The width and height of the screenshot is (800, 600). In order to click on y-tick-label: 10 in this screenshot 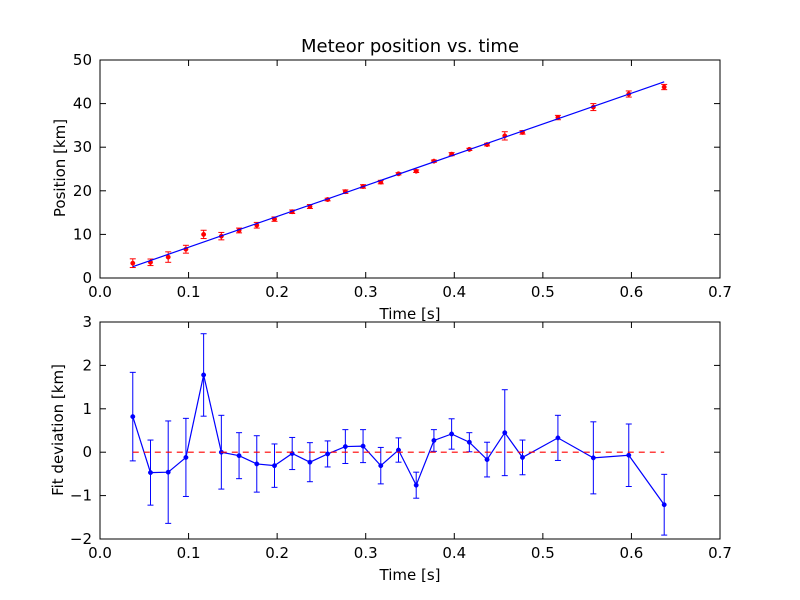, I will do `click(82, 234)`.